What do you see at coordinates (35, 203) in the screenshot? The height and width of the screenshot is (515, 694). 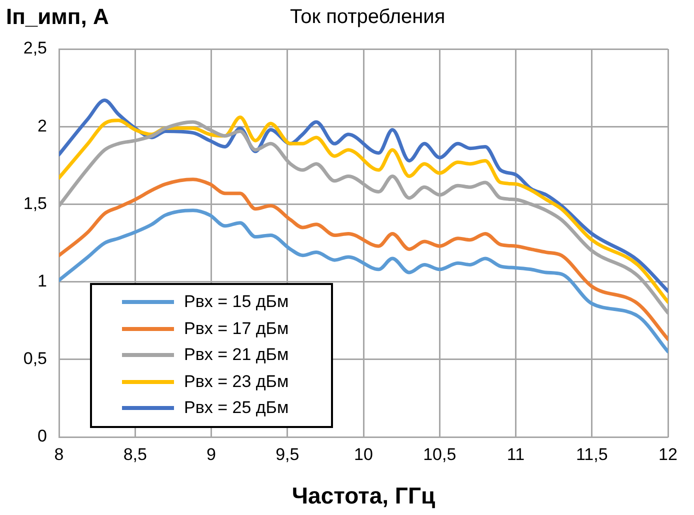 I see `y-tick-label: 1,5` at bounding box center [35, 203].